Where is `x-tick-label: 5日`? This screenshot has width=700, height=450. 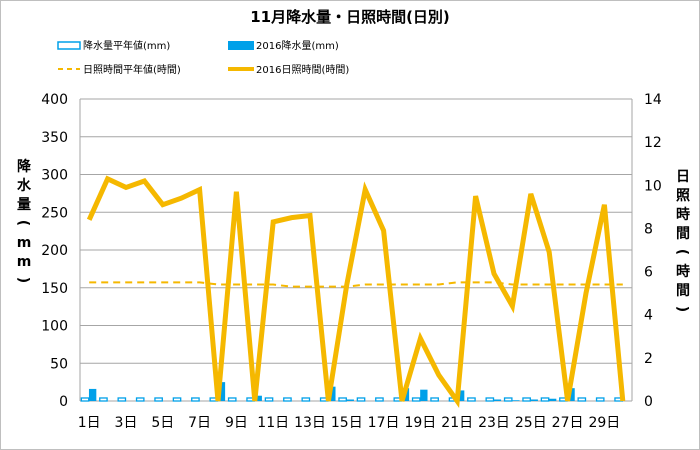 x-tick-label: 5日 is located at coordinates (162, 423).